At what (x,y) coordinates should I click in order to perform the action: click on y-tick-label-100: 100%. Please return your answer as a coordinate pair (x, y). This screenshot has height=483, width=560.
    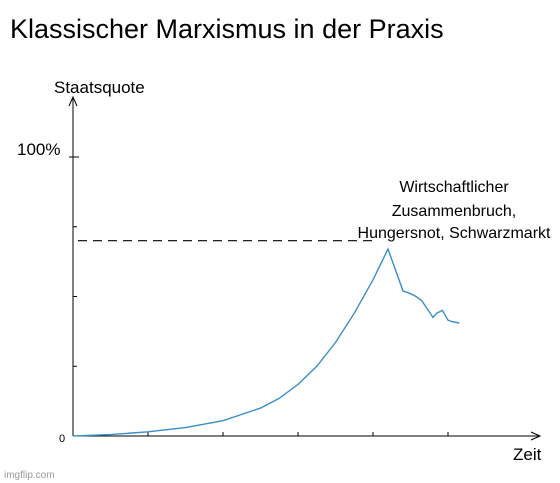
    Looking at the image, I should click on (38, 149).